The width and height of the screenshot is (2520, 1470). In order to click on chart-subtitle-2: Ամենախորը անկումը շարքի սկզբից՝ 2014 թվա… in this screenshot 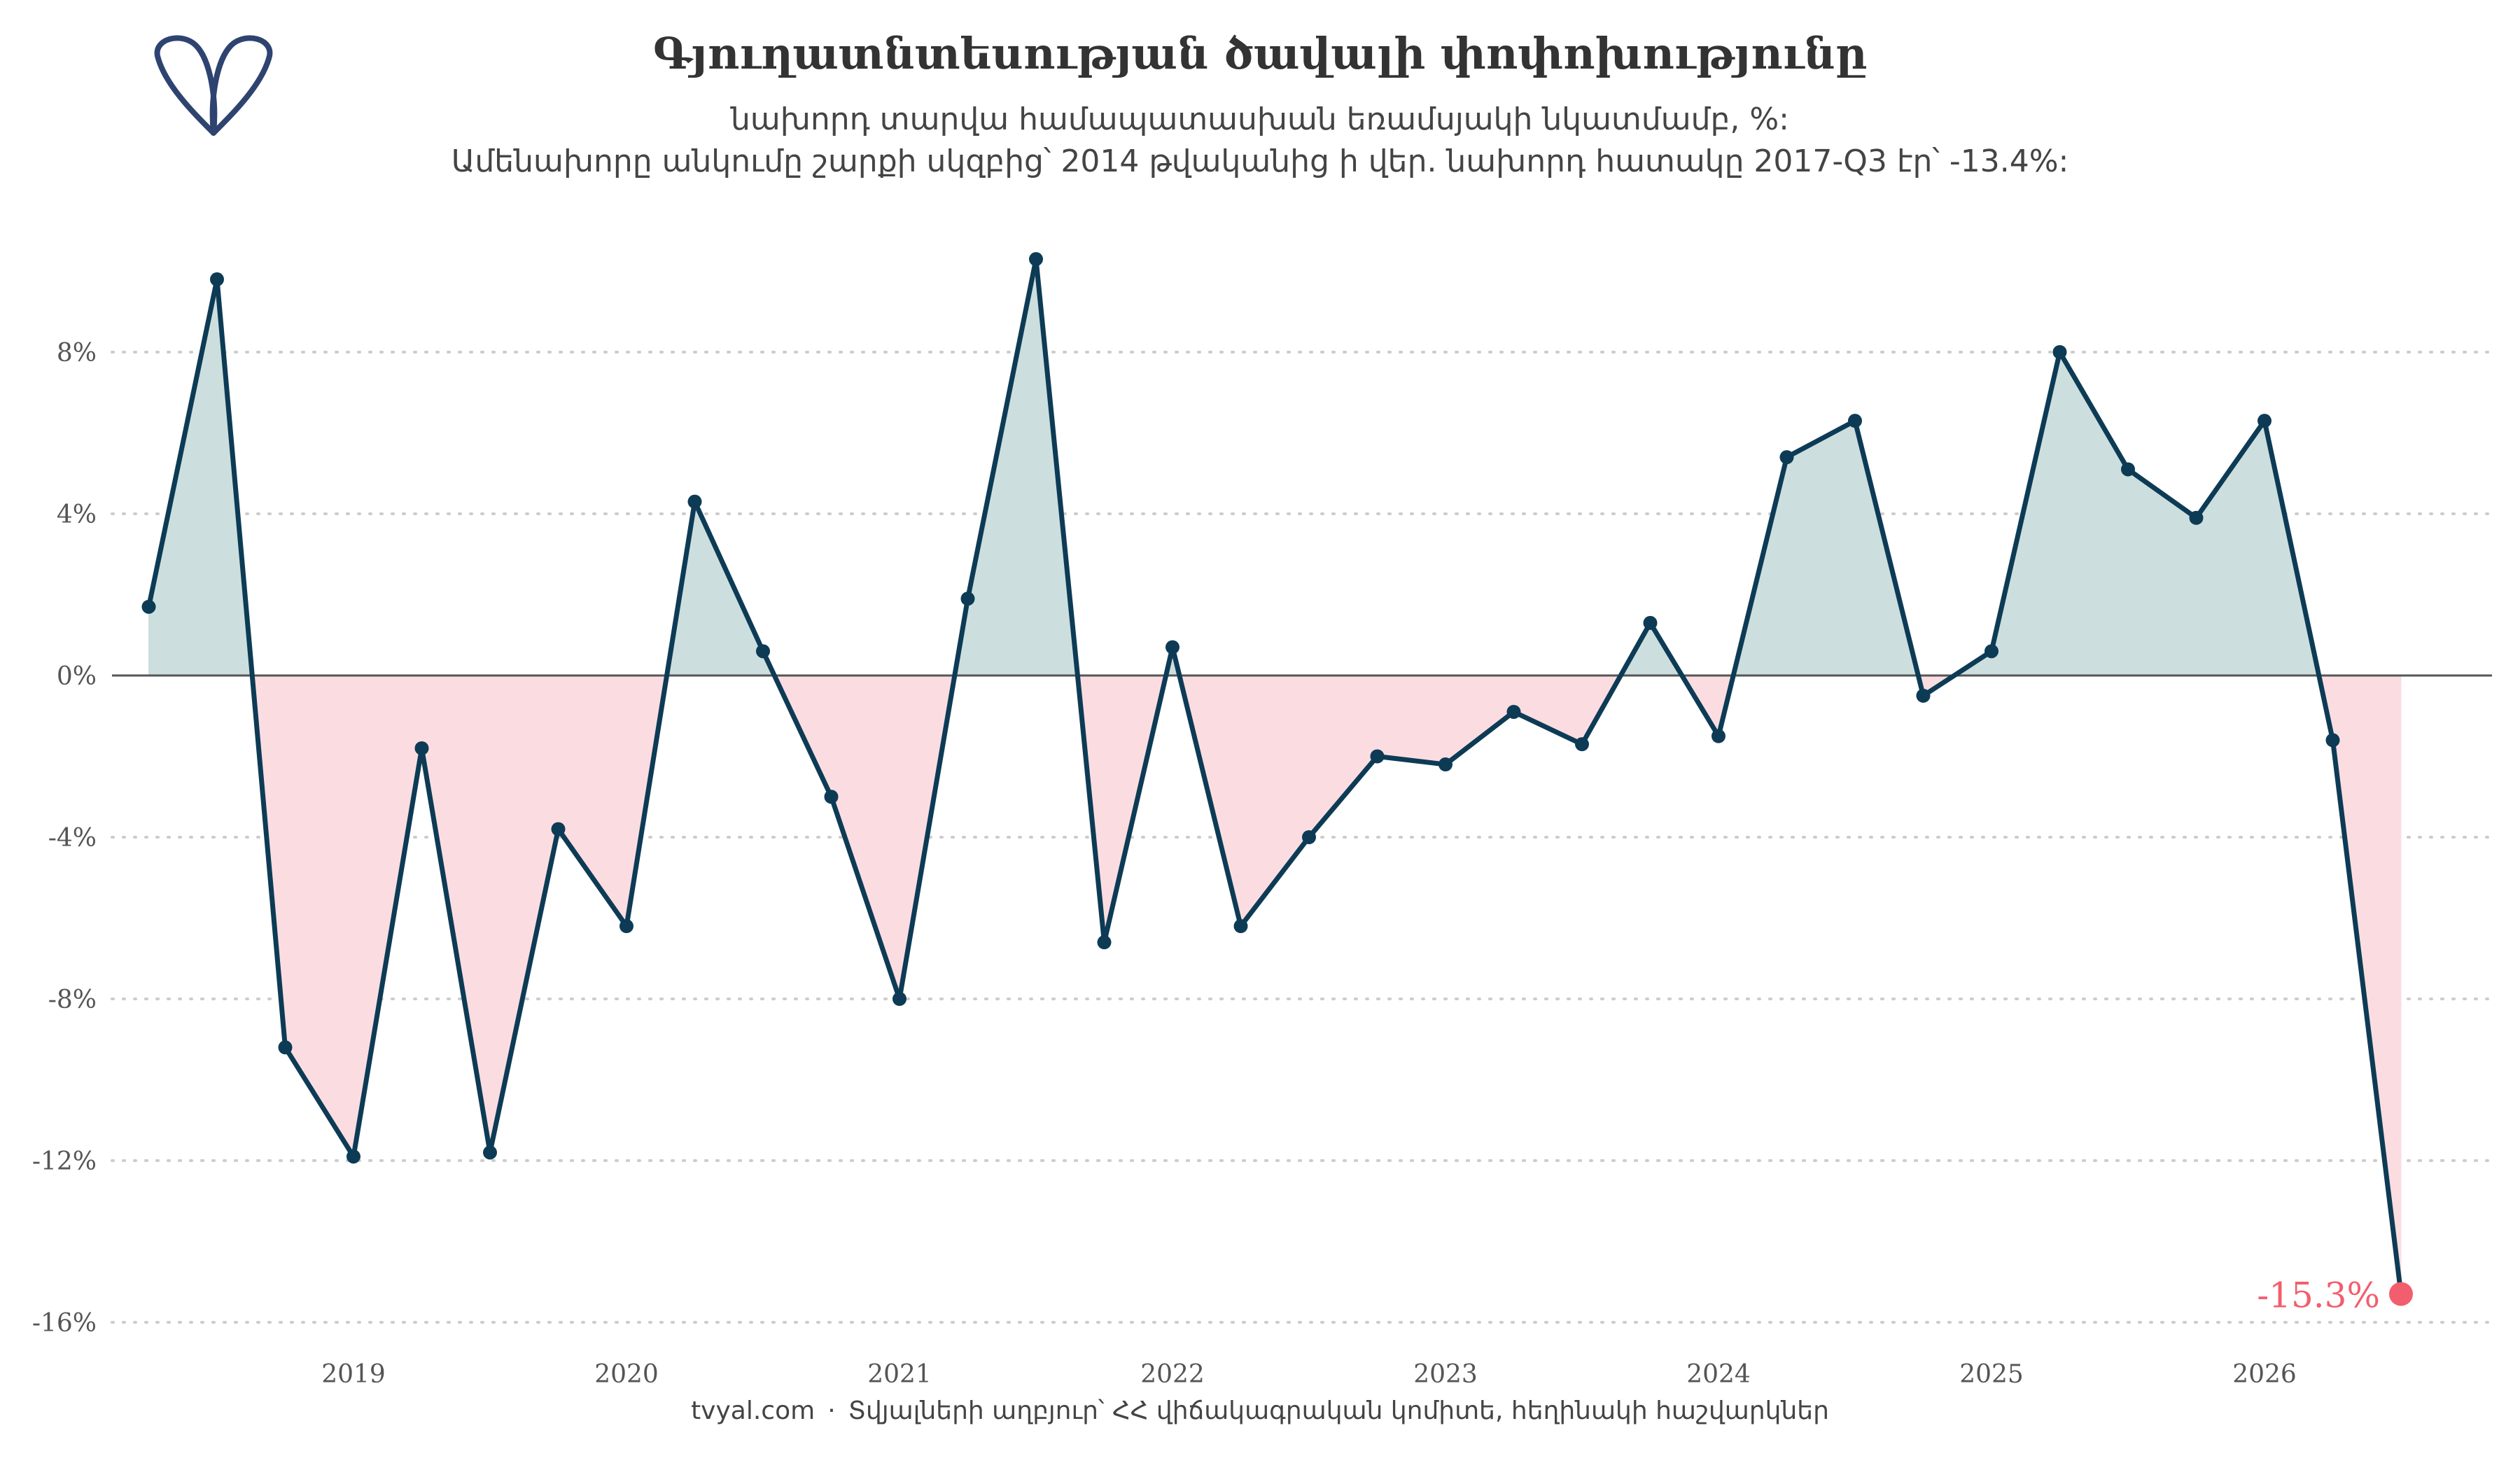, I will do `click(1260, 161)`.